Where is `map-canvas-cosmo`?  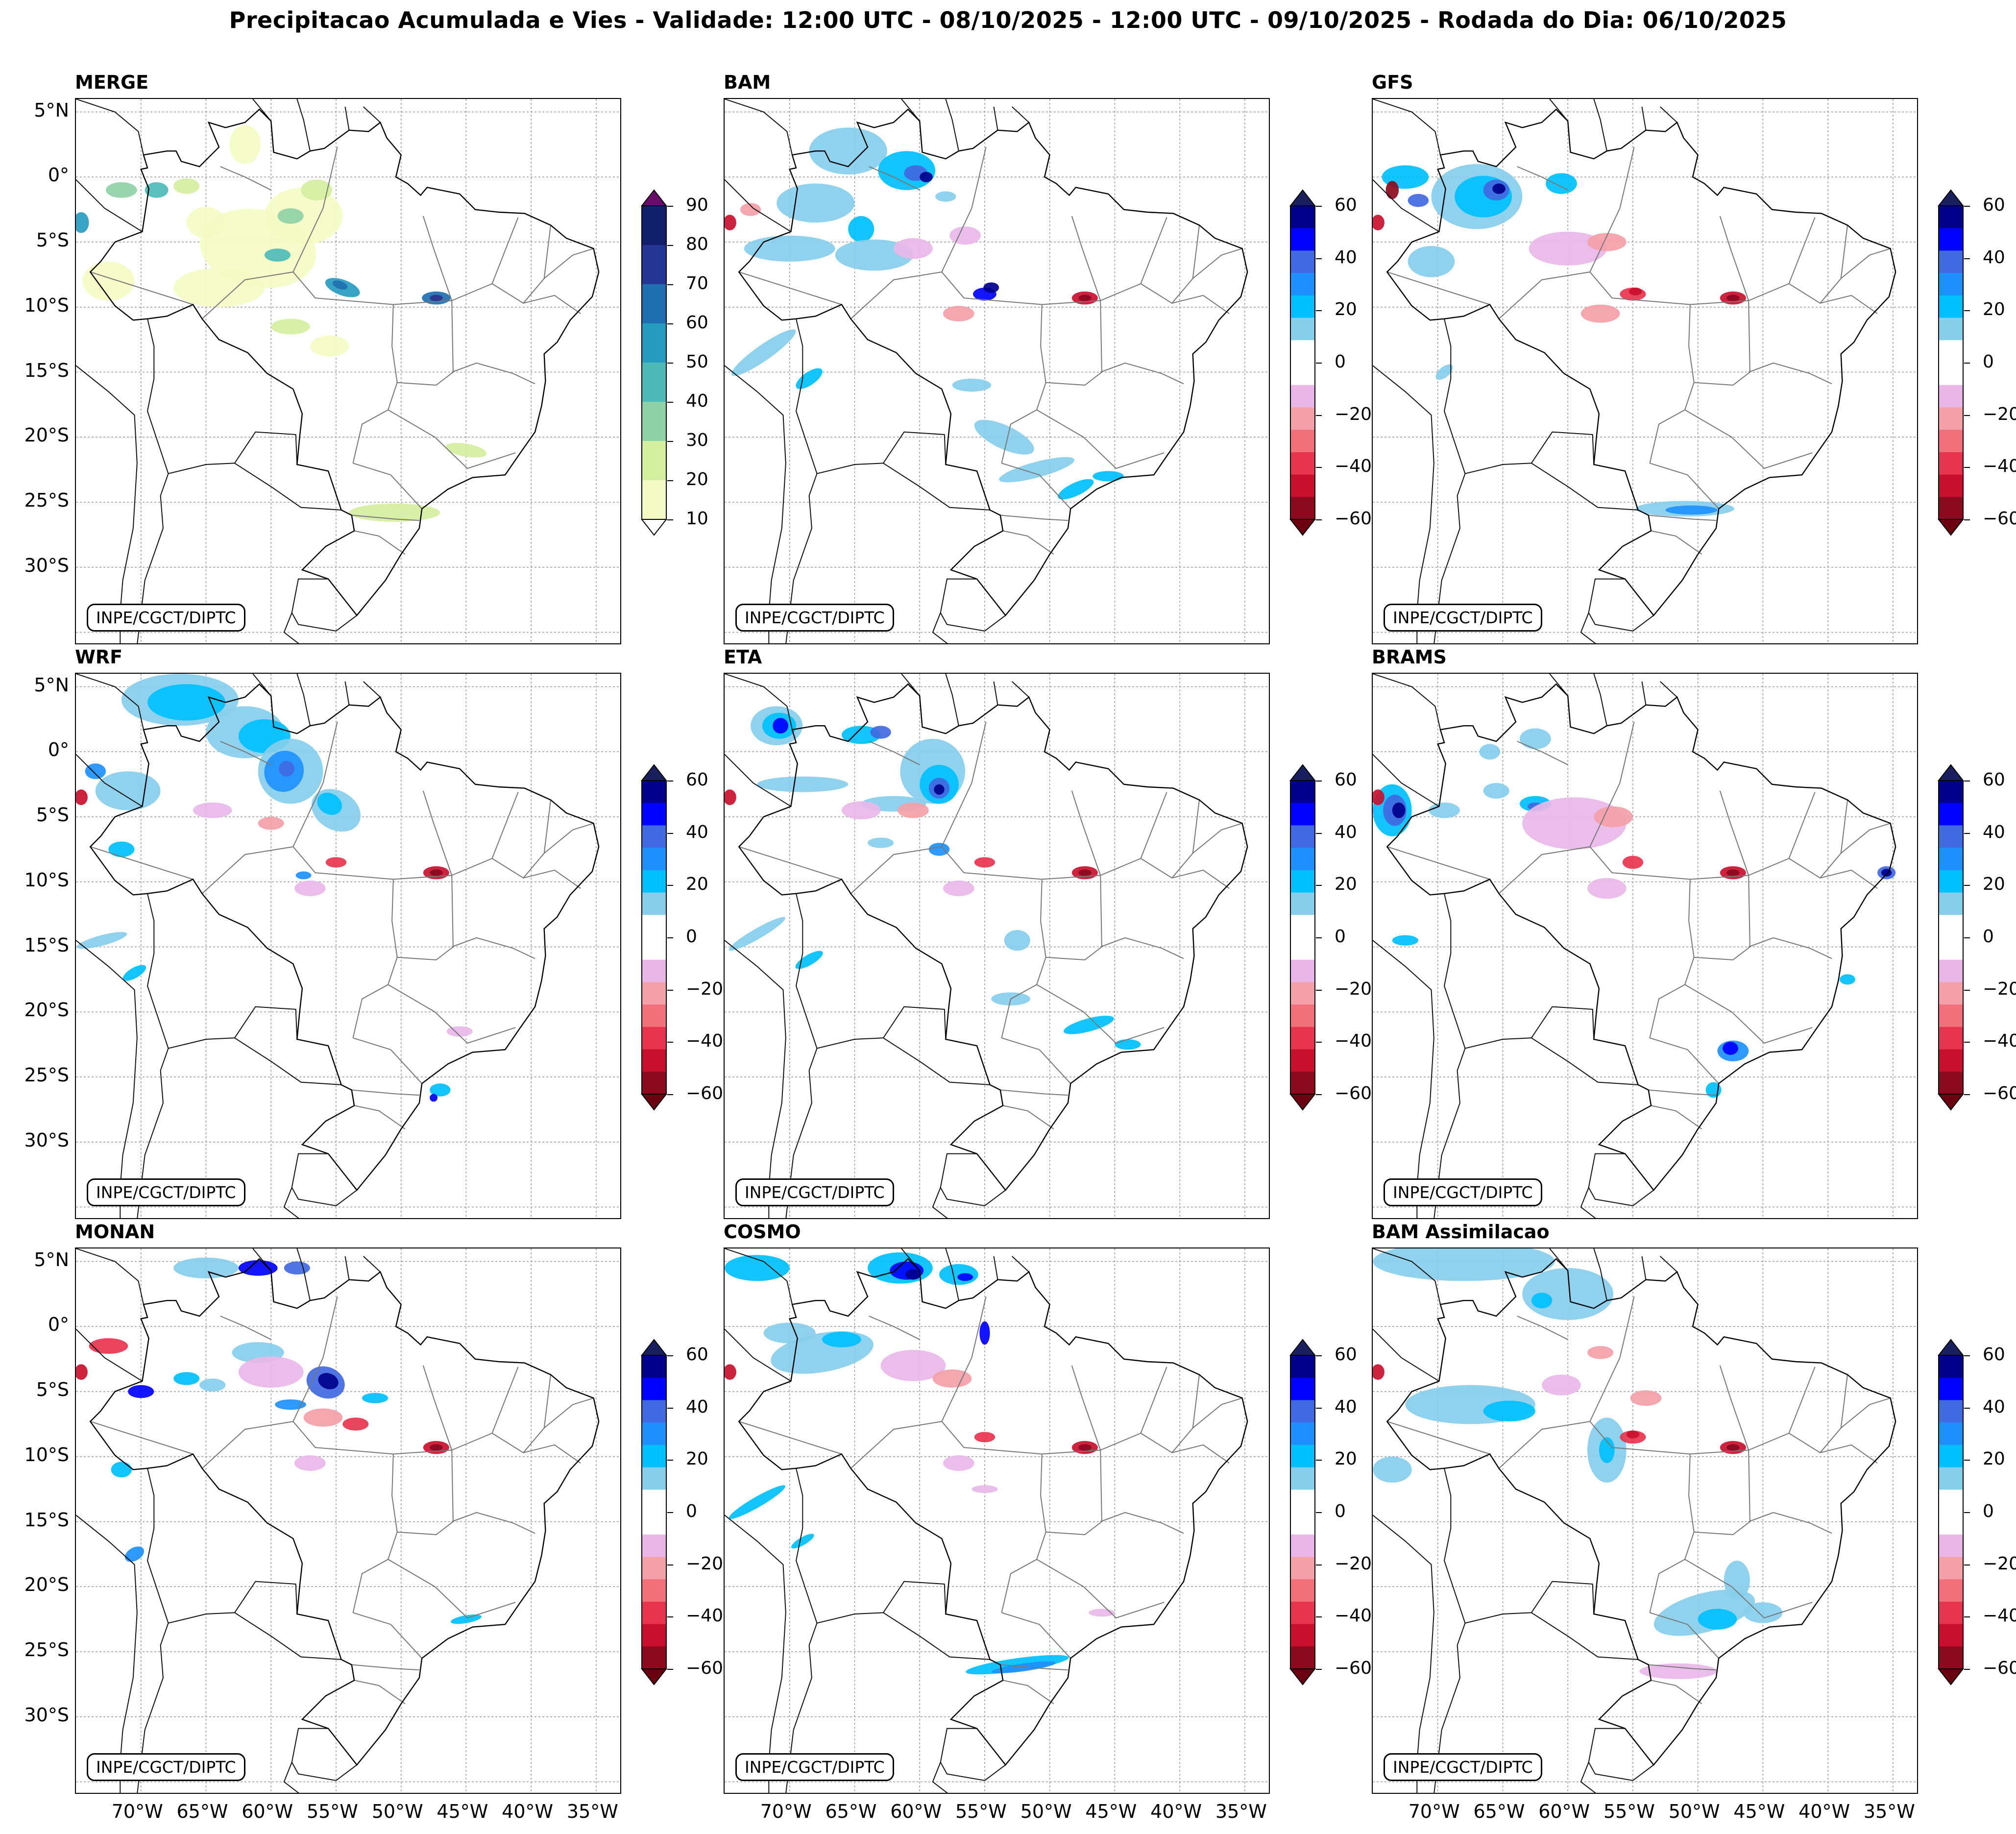
map-canvas-cosmo is located at coordinates (997, 1520).